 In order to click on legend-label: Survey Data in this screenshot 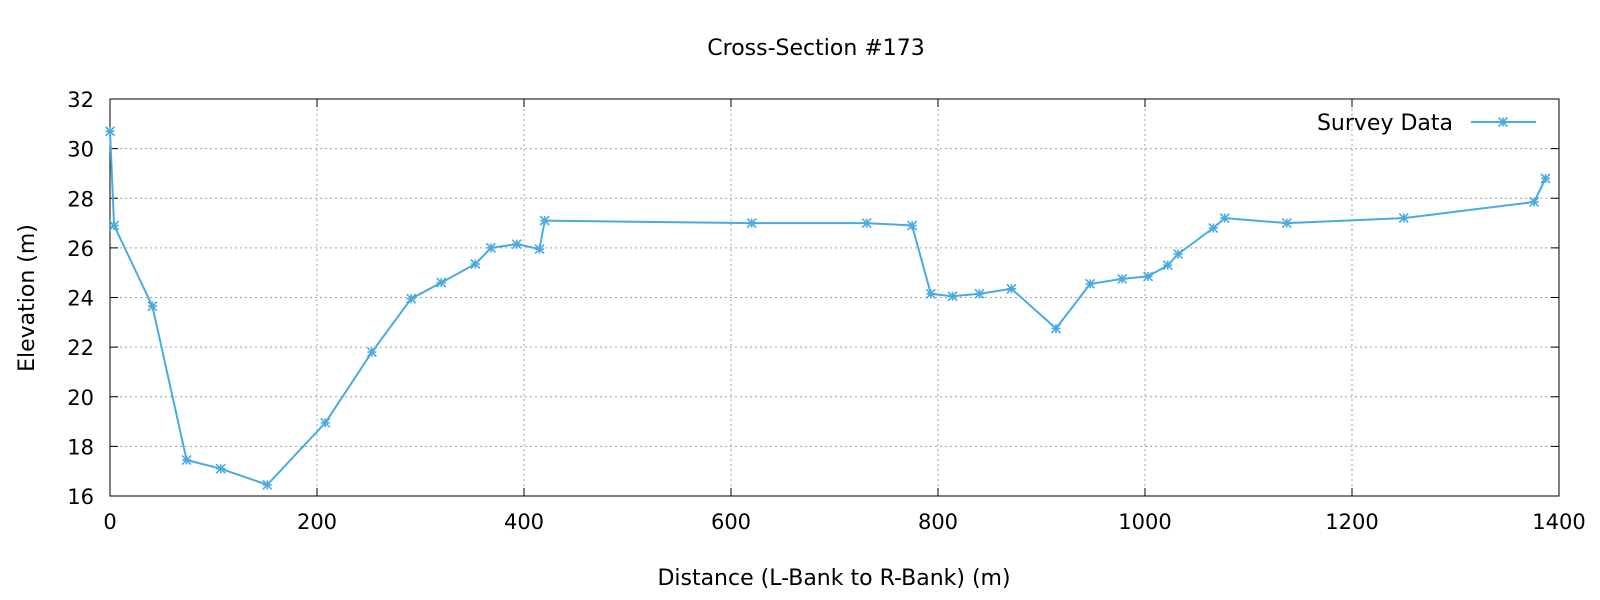, I will do `click(1385, 123)`.